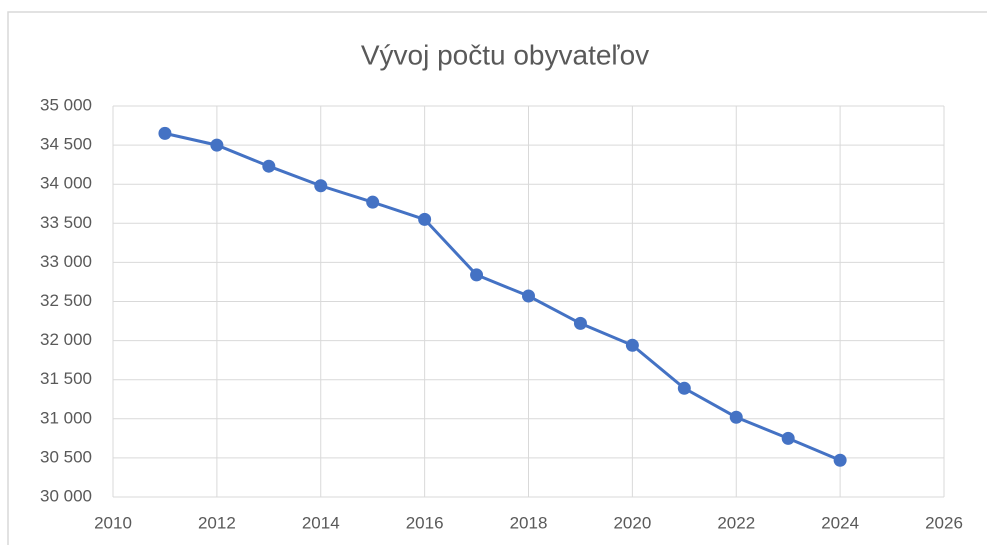 The height and width of the screenshot is (545, 987). I want to click on x-tick-label: 2016, so click(425, 522).